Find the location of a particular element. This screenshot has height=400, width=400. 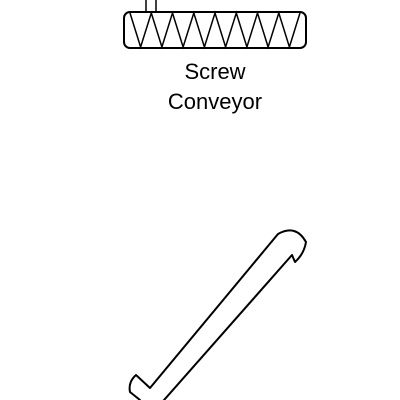

screw-conveyor-housing is located at coordinates (215, 30).